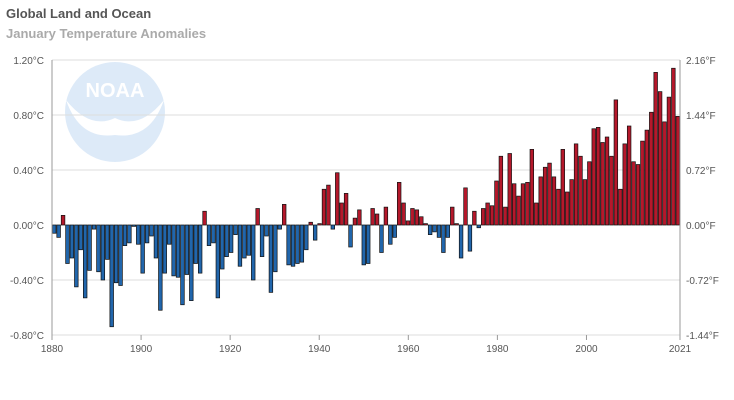 This screenshot has height=400, width=734. I want to click on bar-1980, so click(496, 203).